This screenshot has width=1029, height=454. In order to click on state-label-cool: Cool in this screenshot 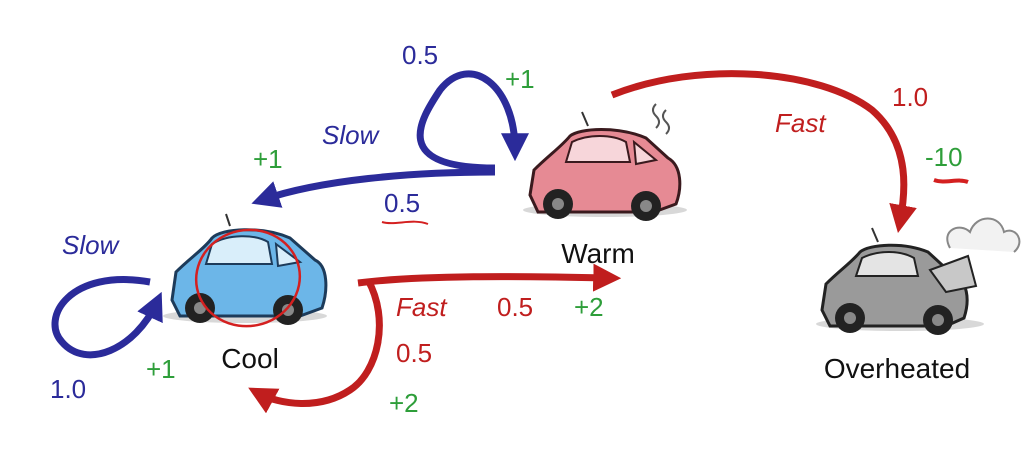, I will do `click(250, 358)`.